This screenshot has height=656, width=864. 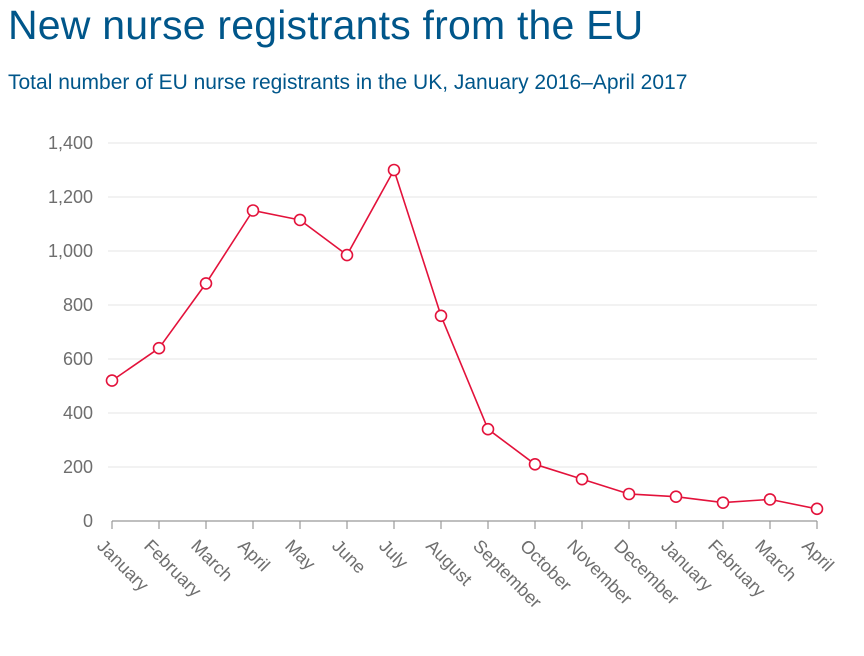 I want to click on y-tick-label: 600, so click(x=78, y=359).